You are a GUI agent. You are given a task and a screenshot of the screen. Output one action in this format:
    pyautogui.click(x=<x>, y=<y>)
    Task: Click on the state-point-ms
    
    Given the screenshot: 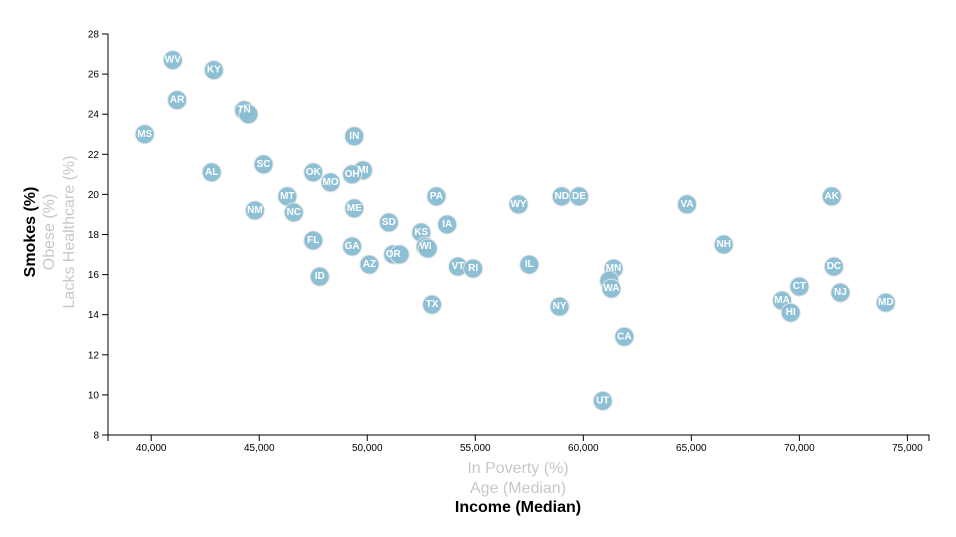 What is the action you would take?
    pyautogui.click(x=144, y=134)
    